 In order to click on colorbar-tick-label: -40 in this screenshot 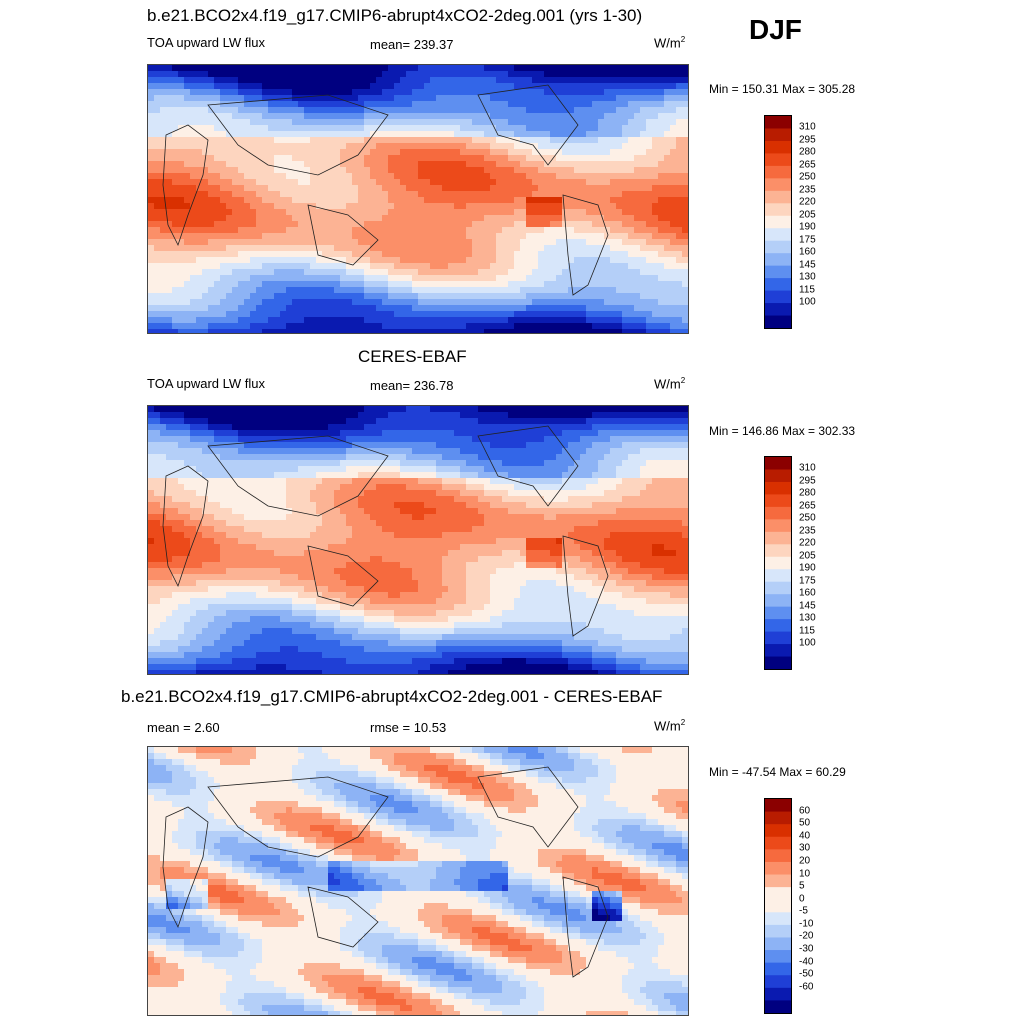, I will do `click(806, 962)`.